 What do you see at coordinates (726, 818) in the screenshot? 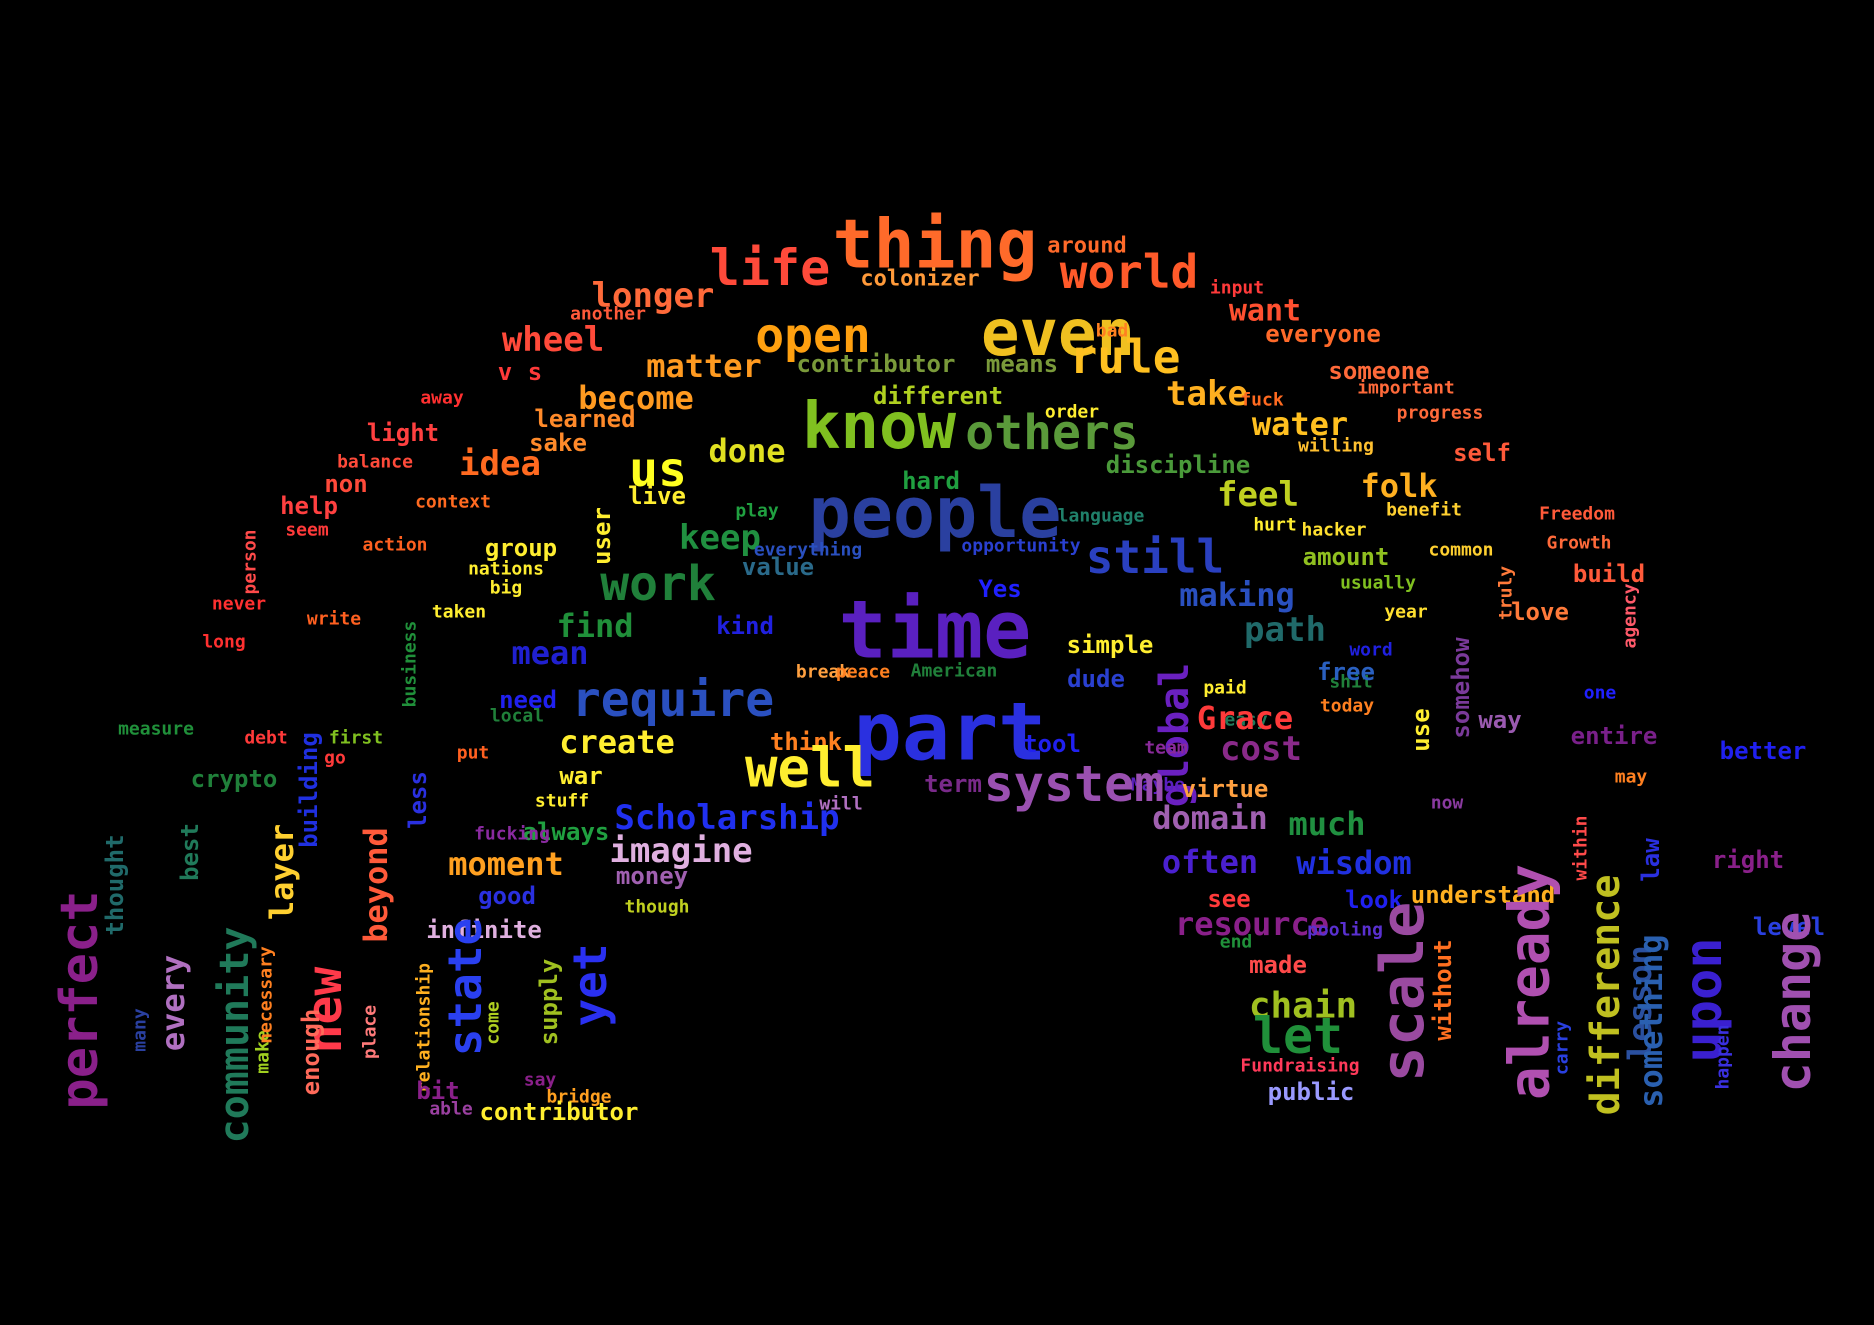
I see `cloud-word: Scholarship` at bounding box center [726, 818].